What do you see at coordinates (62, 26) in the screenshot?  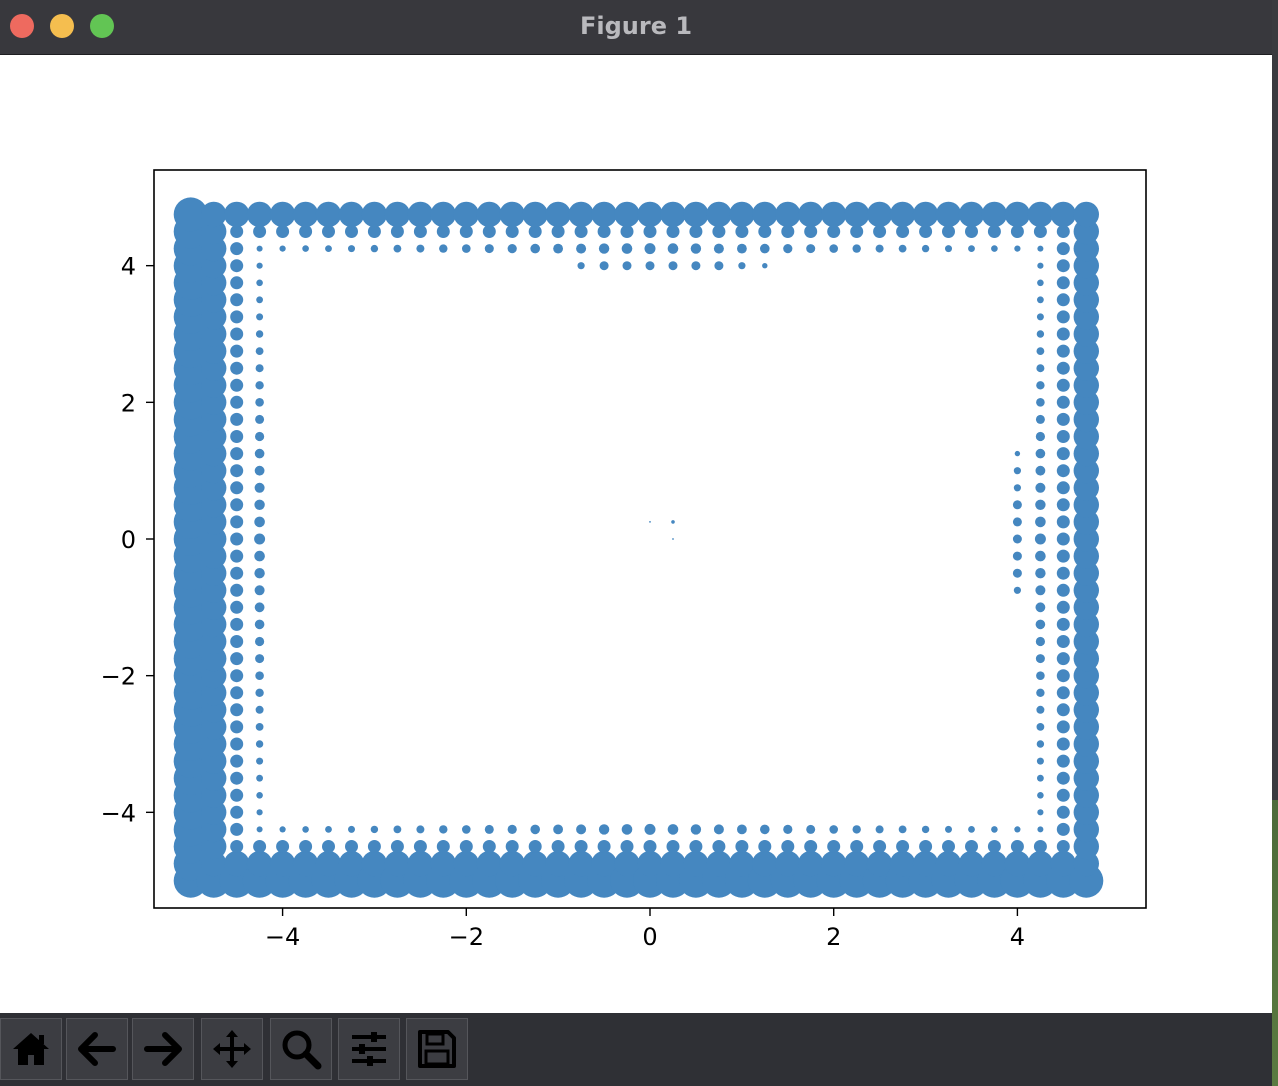 I see `minimize-window-button` at bounding box center [62, 26].